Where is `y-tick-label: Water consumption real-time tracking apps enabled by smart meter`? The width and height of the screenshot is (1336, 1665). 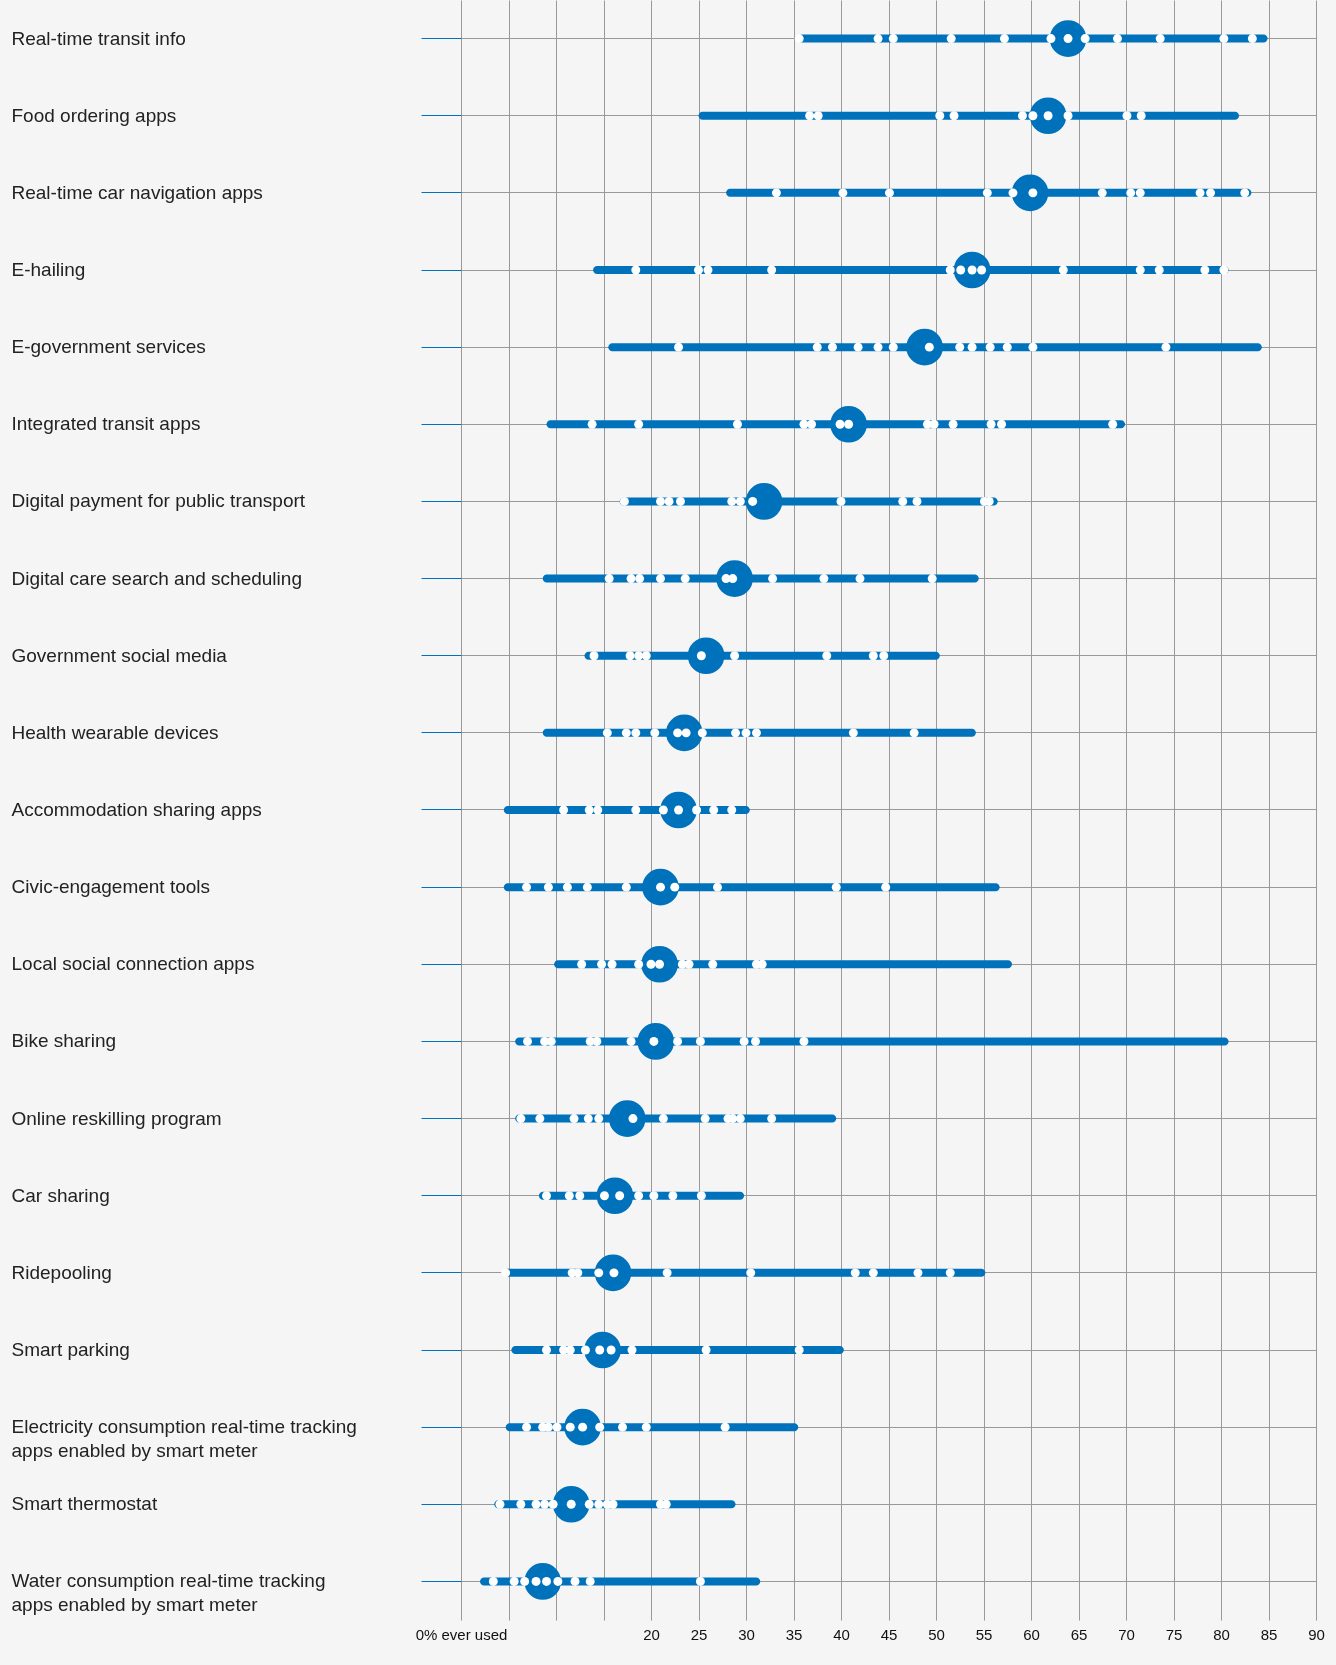
y-tick-label: Water consumption real-time tracking apps enabled by smart meter is located at coordinates (168, 1593).